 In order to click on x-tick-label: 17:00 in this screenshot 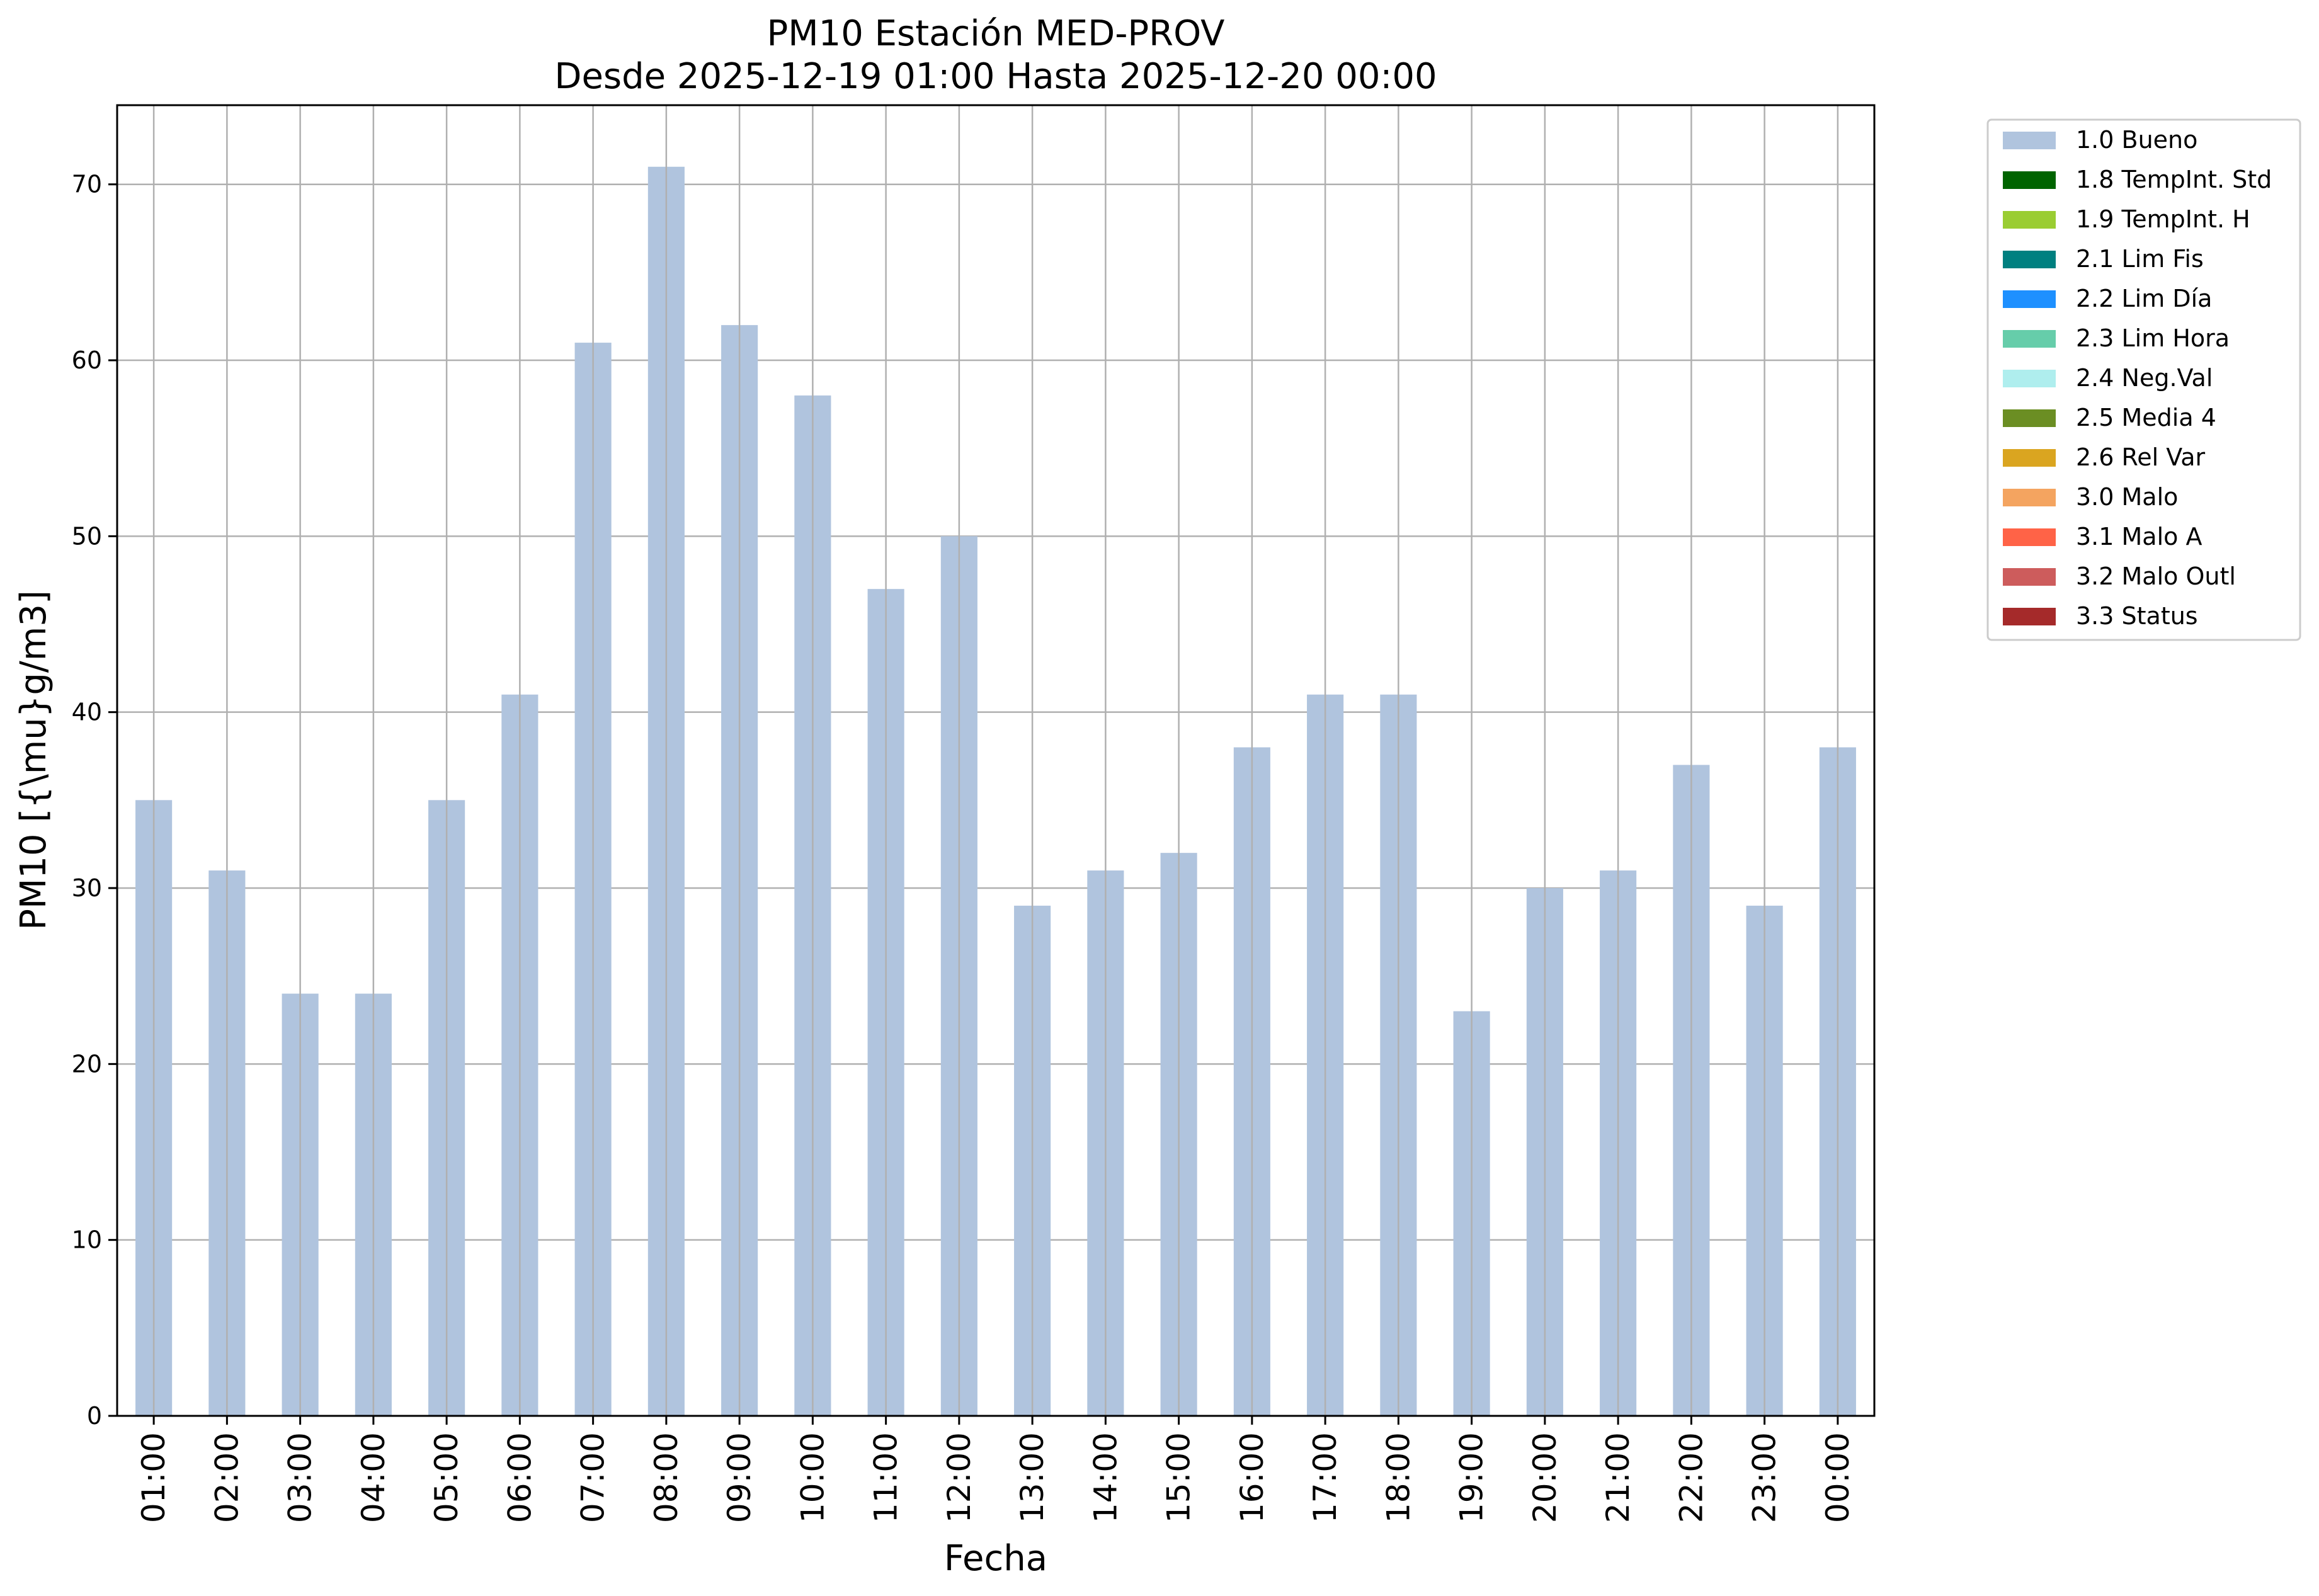, I will do `click(1325, 1477)`.